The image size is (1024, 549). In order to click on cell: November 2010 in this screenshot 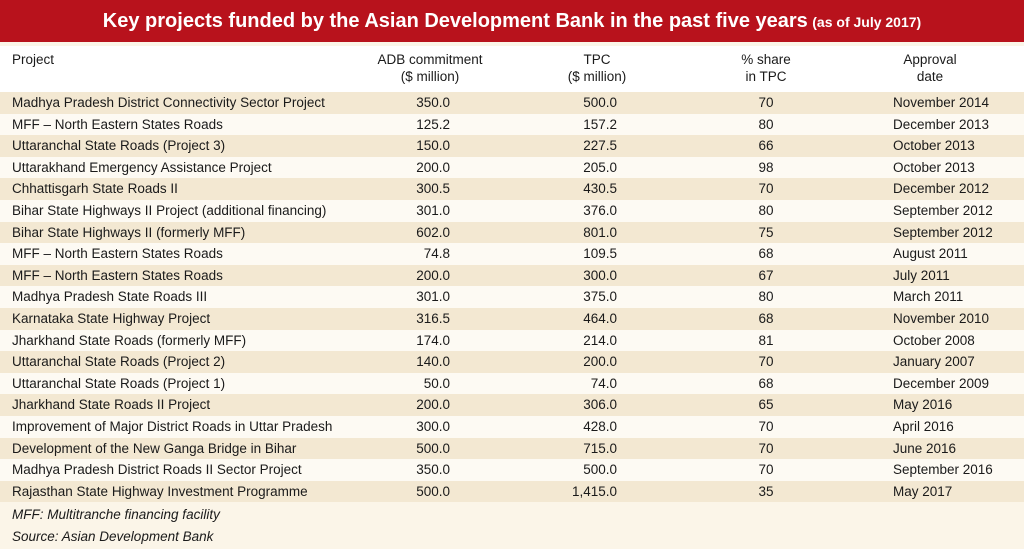, I will do `click(941, 318)`.